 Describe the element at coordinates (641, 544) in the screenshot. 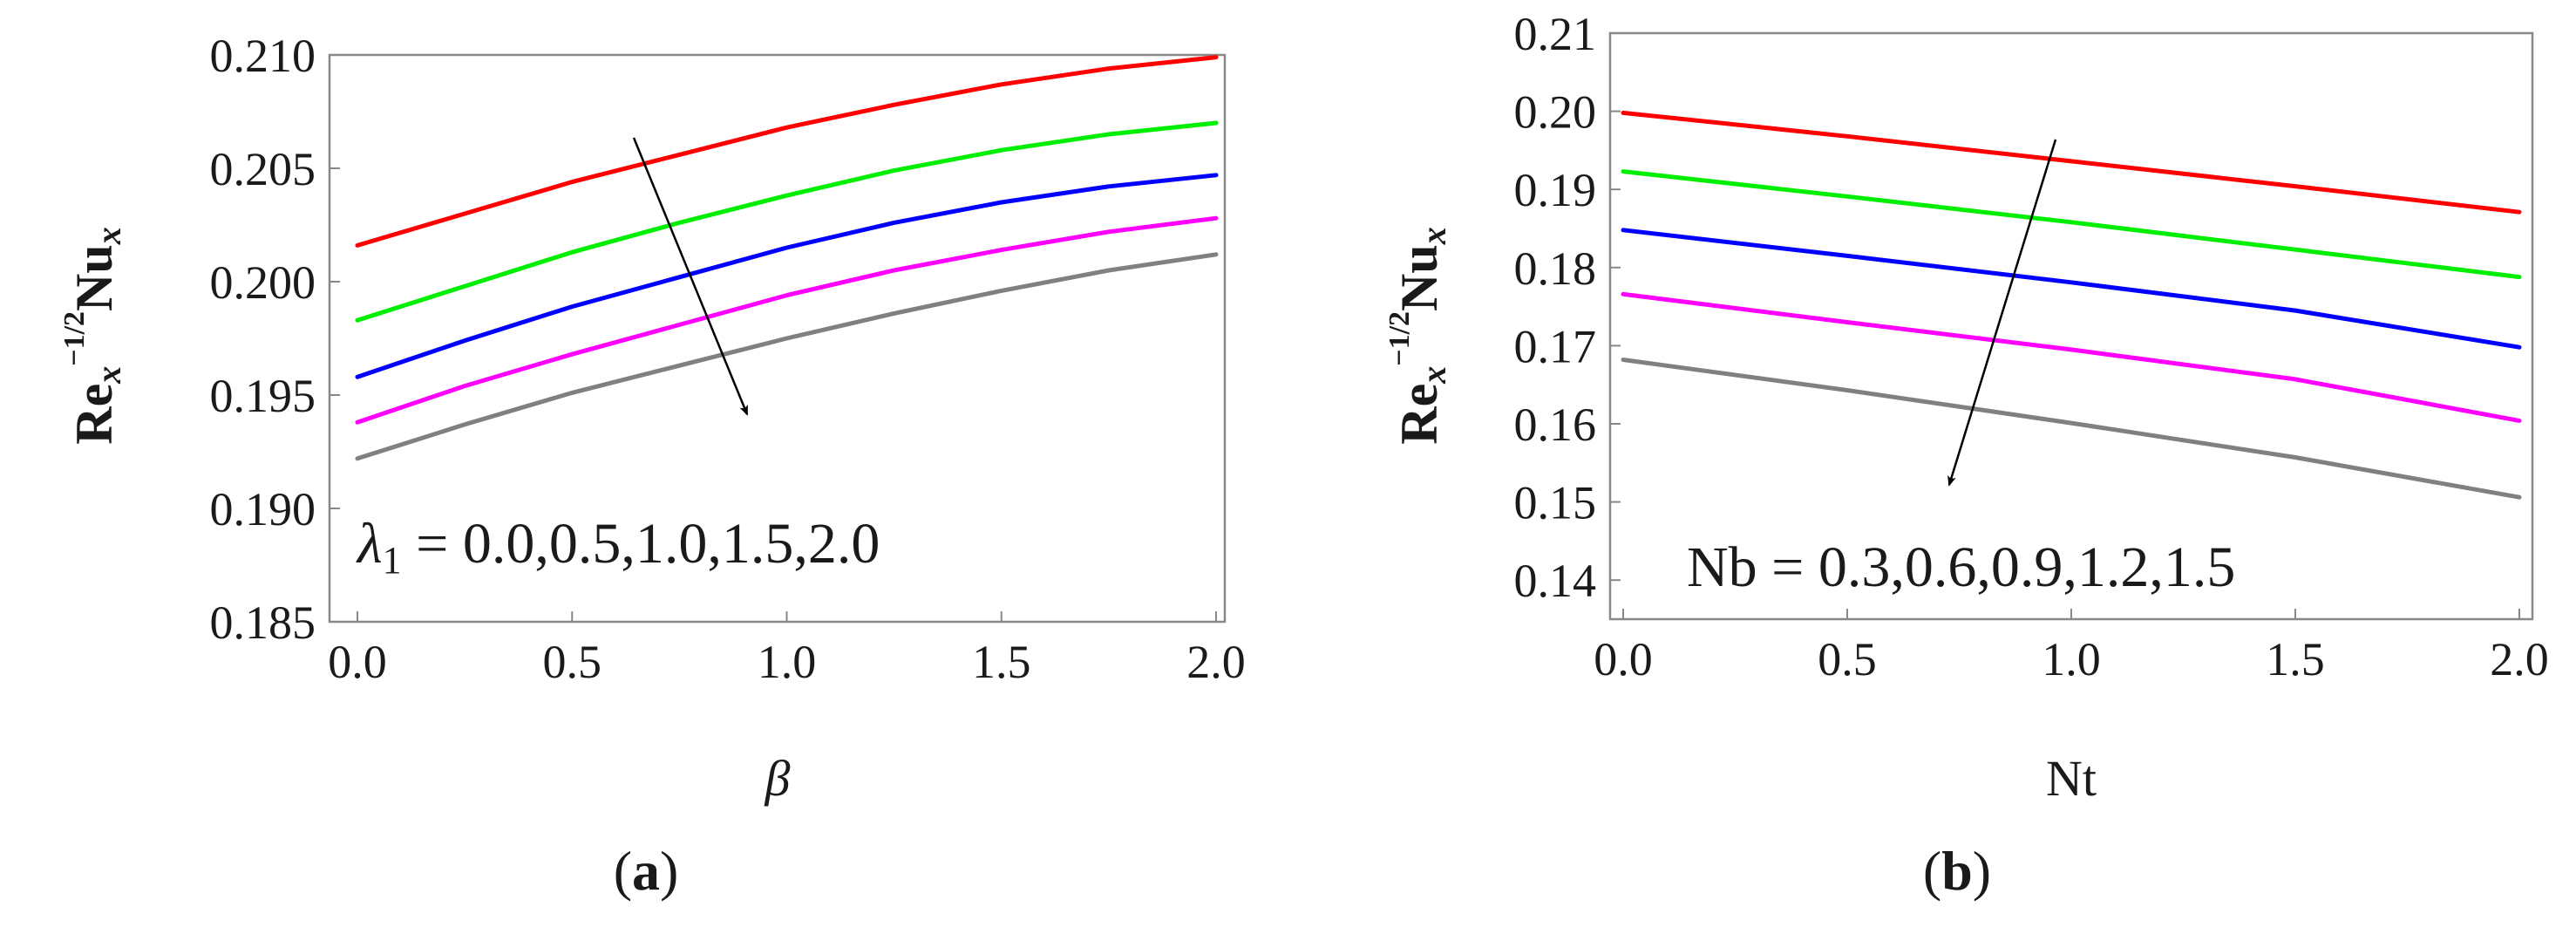

I see `annotation-text-a: = 0.0,0.5,1.0,1.5,2.0` at that location.